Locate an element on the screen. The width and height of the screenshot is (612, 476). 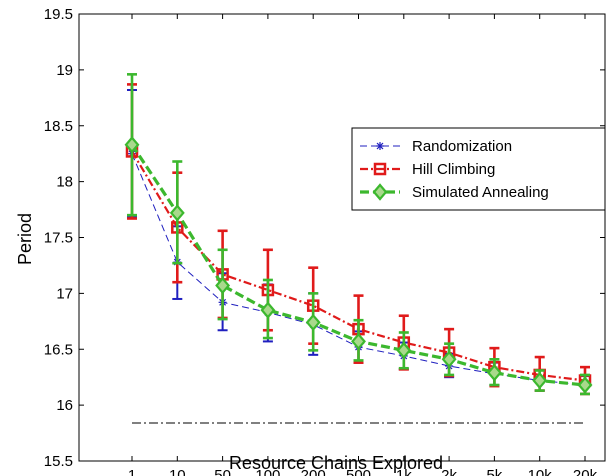
x-tick-label: 10 is located at coordinates (177, 471).